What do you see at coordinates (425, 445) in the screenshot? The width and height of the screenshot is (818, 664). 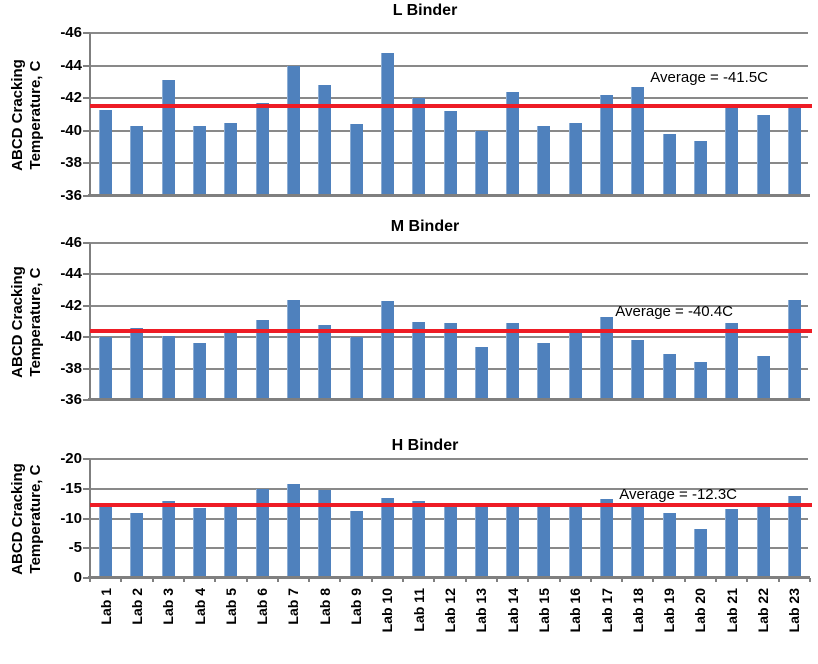 I see `chart-title: H Binder` at bounding box center [425, 445].